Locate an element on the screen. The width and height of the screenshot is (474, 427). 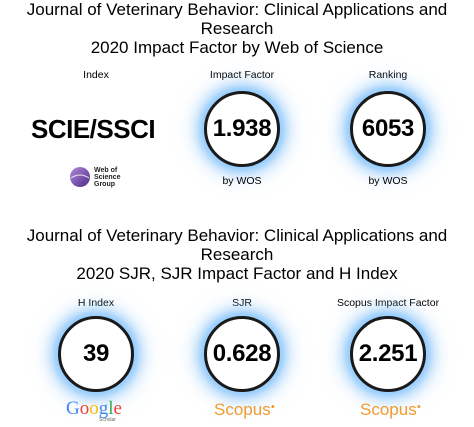
sjr-scopus-logo-text: Scopus is located at coordinates (242, 409).